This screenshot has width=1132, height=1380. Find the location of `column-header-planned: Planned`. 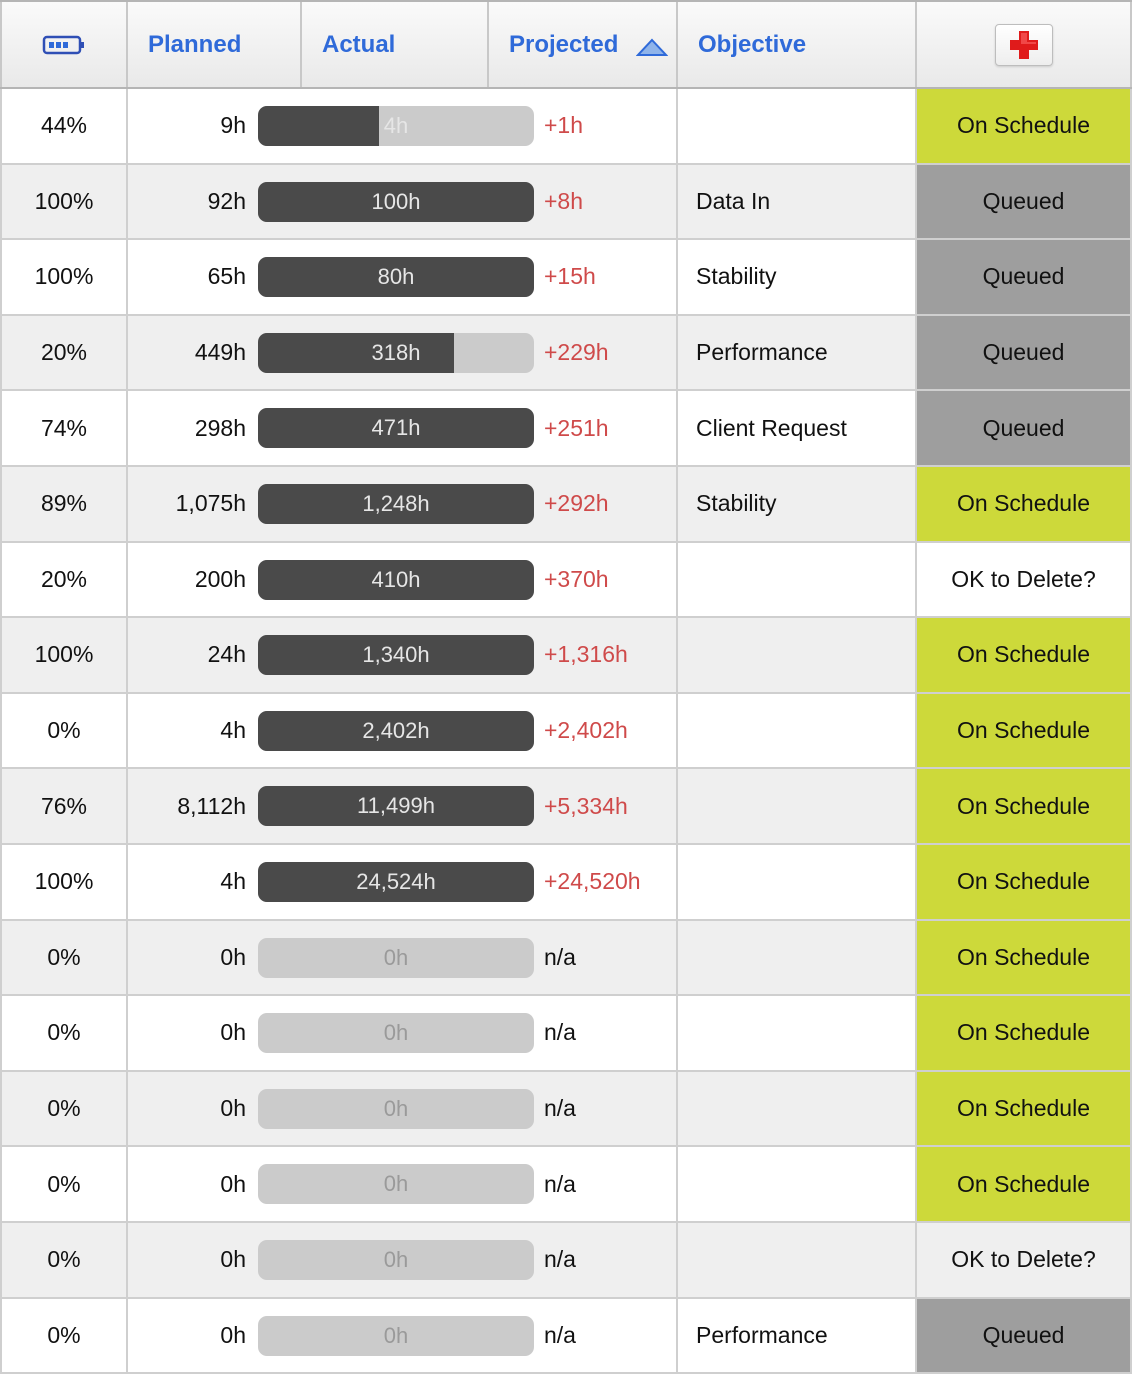

column-header-planned: Planned is located at coordinates (215, 44).